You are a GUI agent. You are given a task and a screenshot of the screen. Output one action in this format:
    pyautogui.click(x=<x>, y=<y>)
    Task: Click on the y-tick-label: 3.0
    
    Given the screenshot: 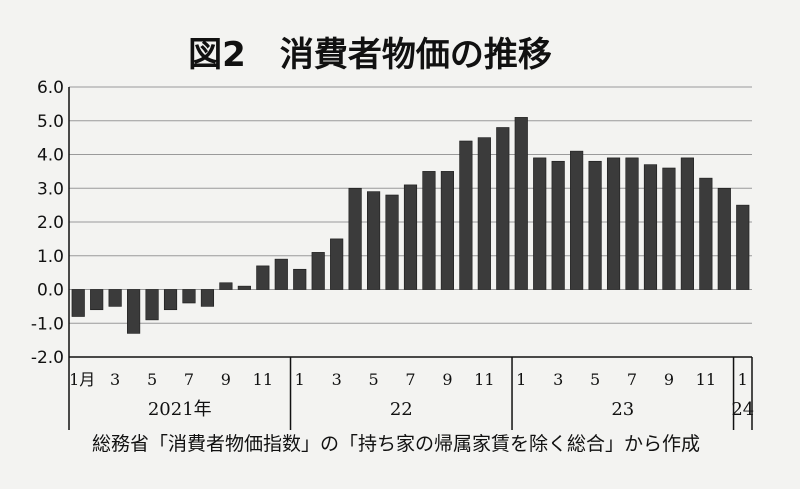 What is the action you would take?
    pyautogui.click(x=50, y=189)
    